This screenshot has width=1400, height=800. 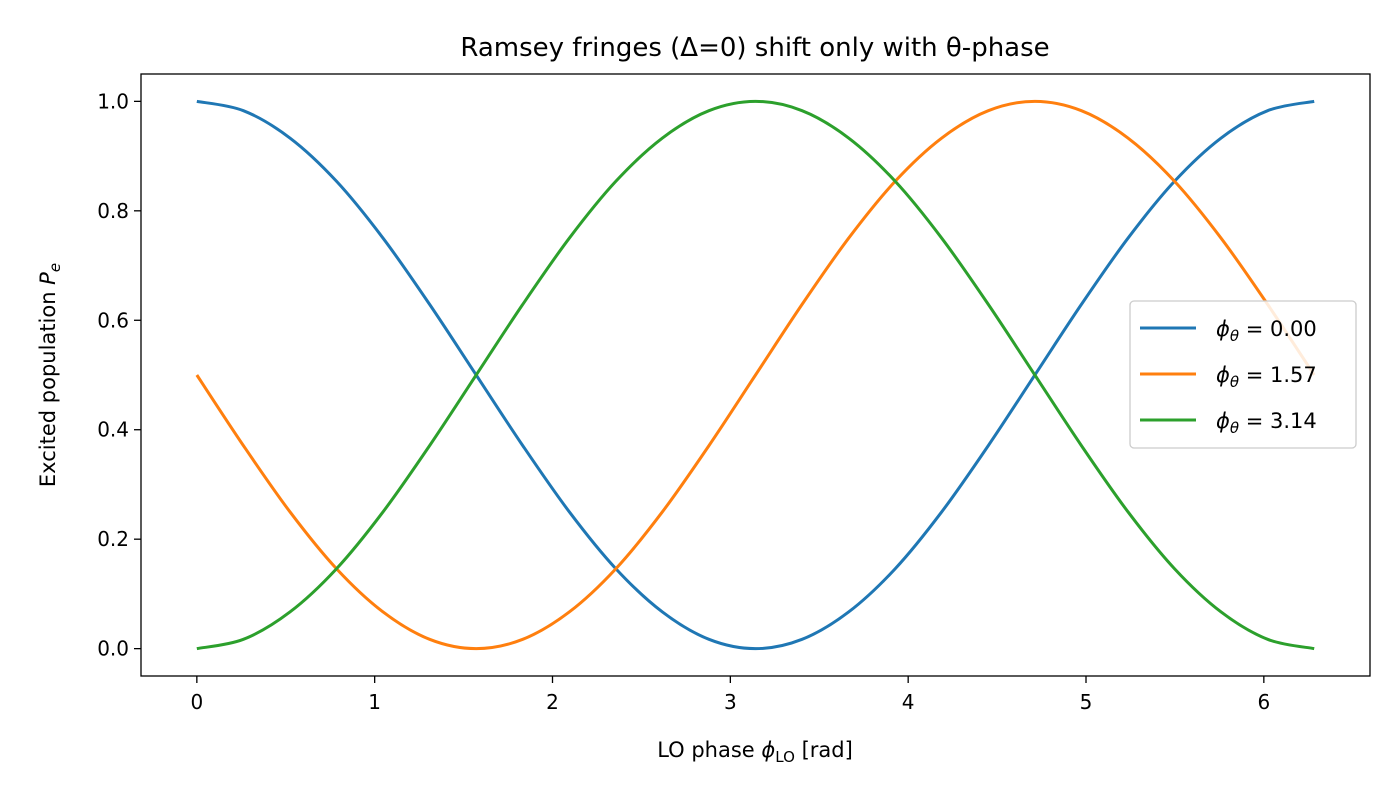 I want to click on x-tick-label: 1, so click(x=374, y=702).